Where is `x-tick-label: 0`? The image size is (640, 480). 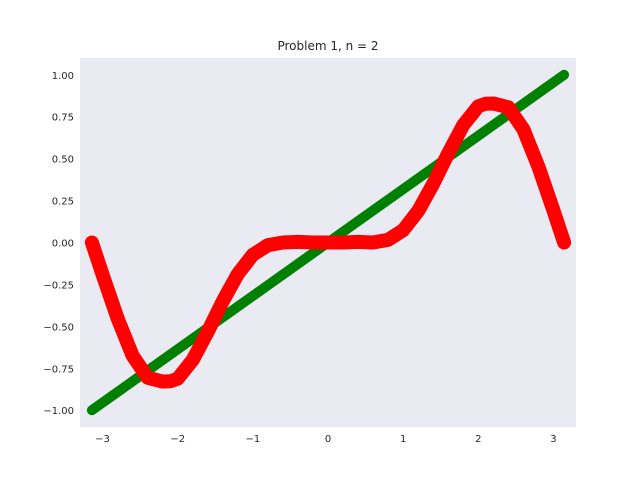 x-tick-label: 0 is located at coordinates (328, 439).